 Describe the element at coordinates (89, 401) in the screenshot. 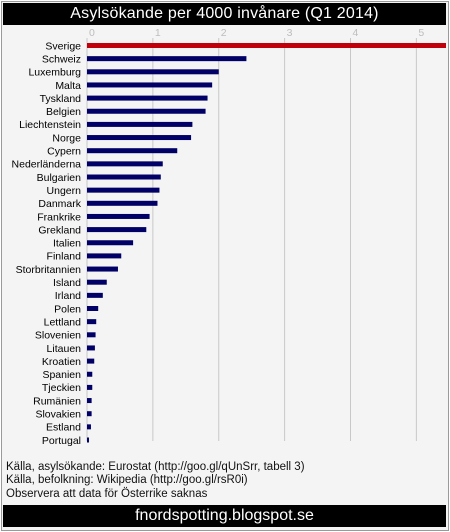

I see `bar-rumänien` at that location.